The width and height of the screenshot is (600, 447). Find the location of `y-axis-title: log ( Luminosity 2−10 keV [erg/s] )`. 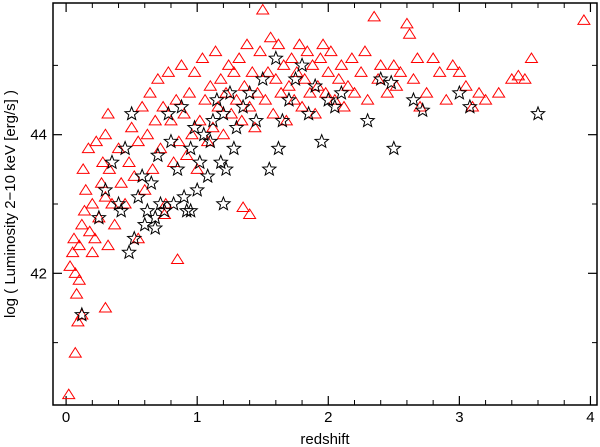

y-axis-title: log ( Luminosity 2−10 keV [erg/s] ) is located at coordinates (10, 204).